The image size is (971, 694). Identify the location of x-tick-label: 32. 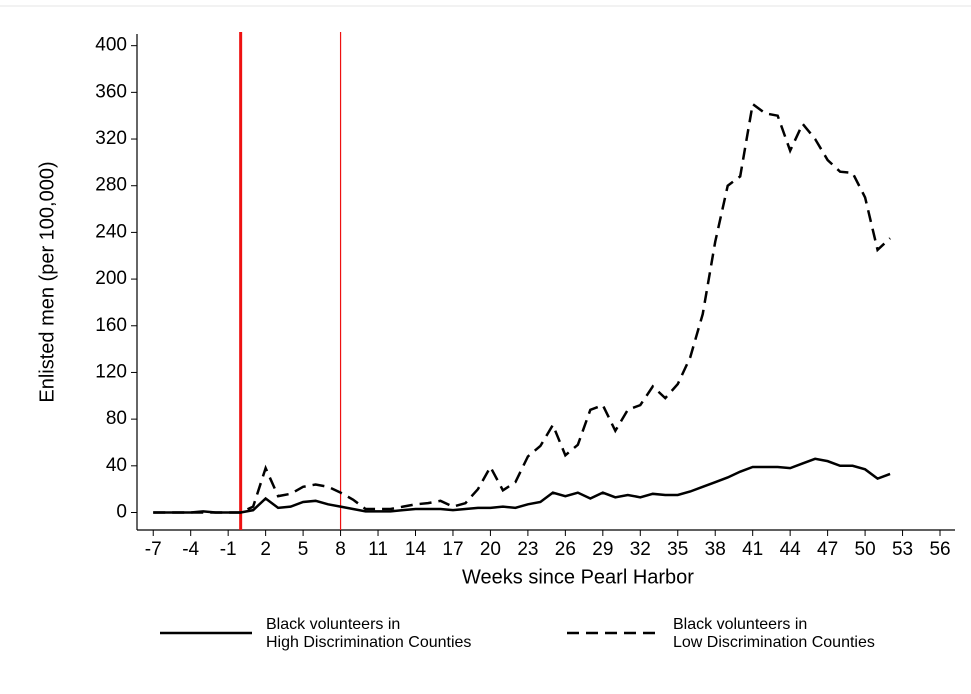
(640, 549).